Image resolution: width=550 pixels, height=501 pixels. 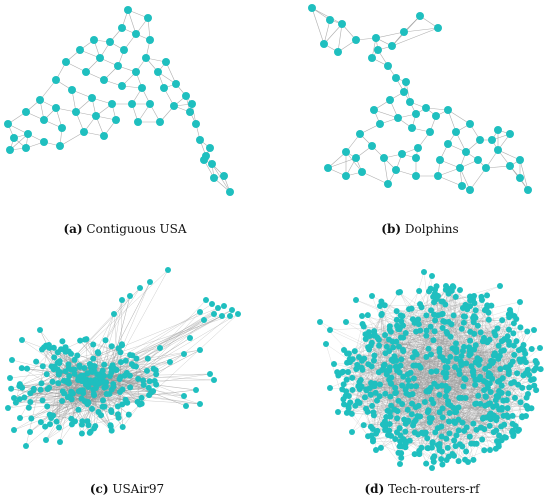 What do you see at coordinates (391, 229) in the screenshot?
I see `caption-b-label: (b)` at bounding box center [391, 229].